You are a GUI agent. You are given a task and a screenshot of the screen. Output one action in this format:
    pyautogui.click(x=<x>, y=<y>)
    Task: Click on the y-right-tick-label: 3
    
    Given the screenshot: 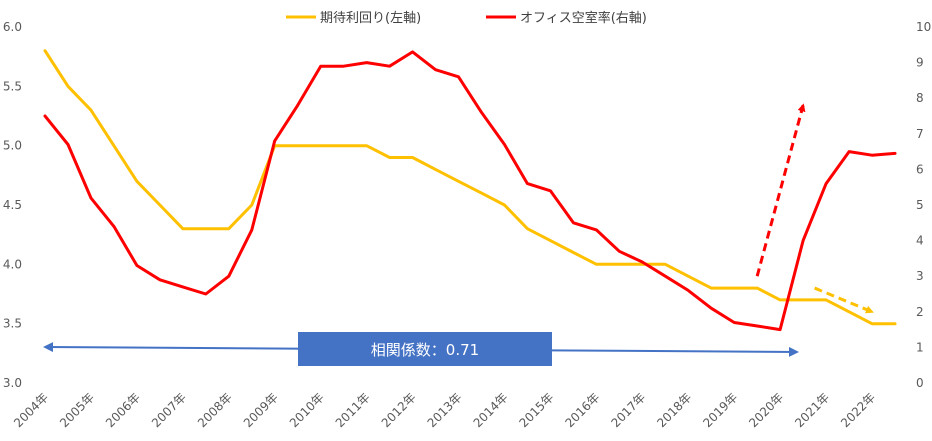 What is the action you would take?
    pyautogui.click(x=920, y=276)
    